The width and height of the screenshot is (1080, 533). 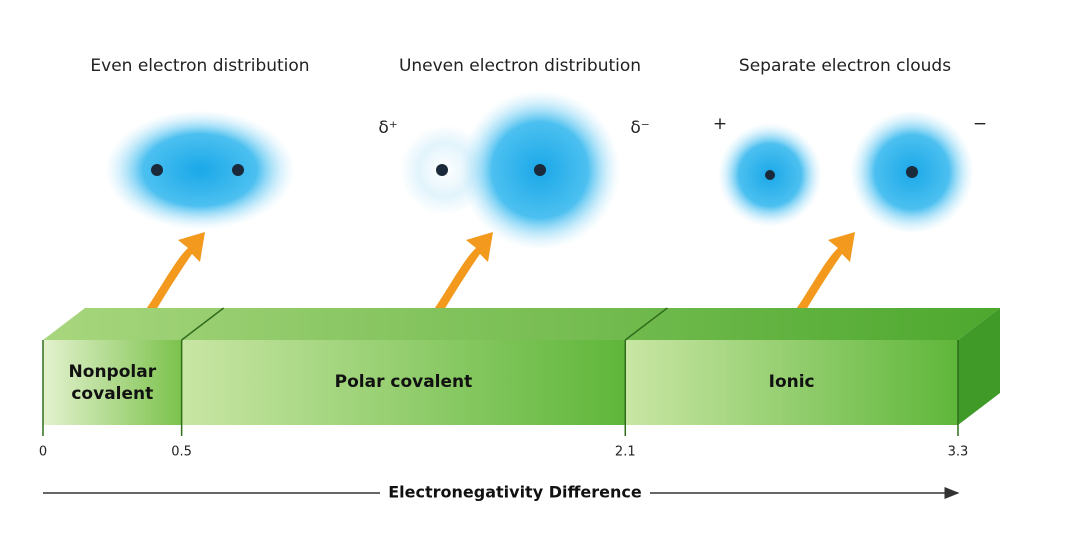 What do you see at coordinates (850, 188) in the screenshot?
I see `panel-ionic: Separate electron clouds + −` at bounding box center [850, 188].